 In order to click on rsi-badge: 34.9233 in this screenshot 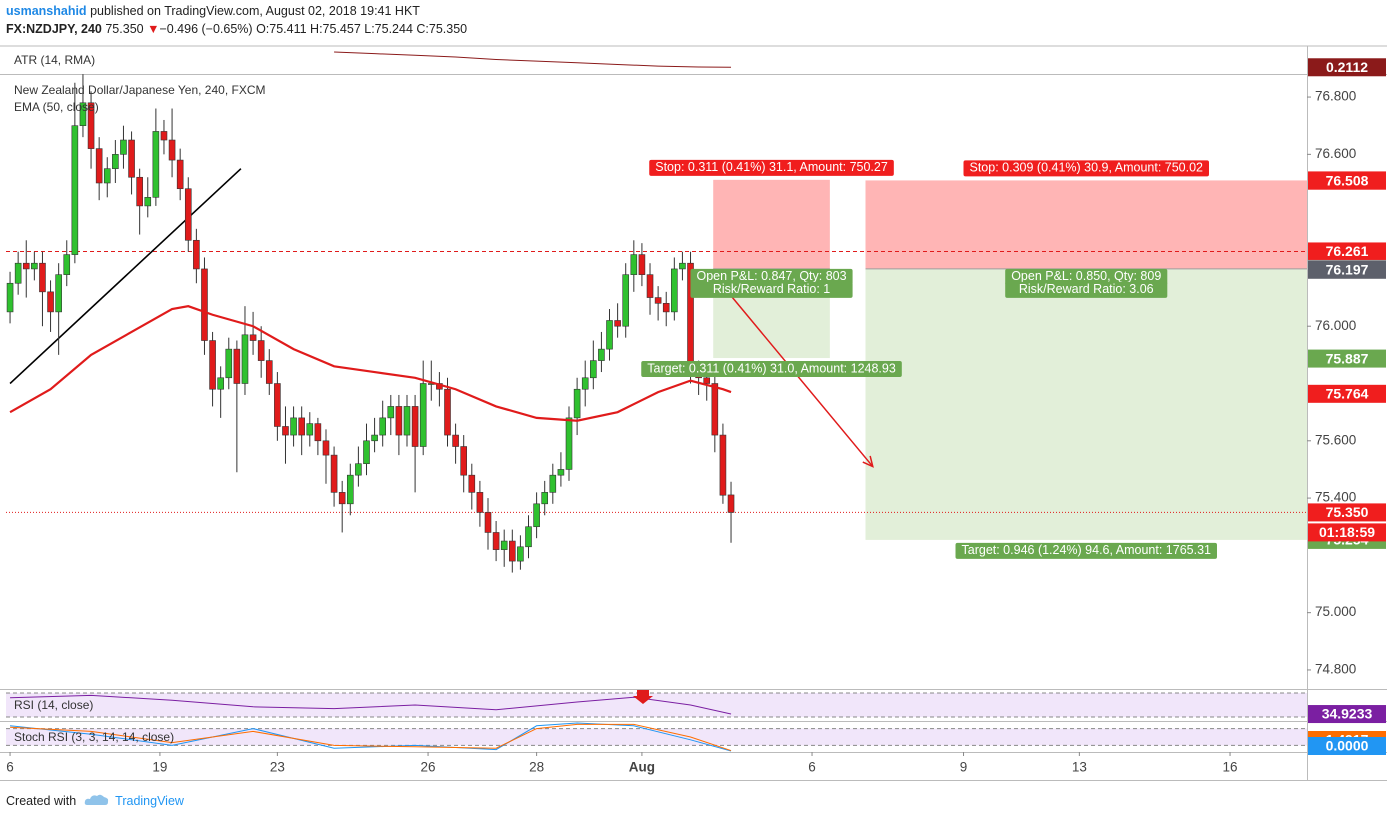, I will do `click(1347, 714)`.